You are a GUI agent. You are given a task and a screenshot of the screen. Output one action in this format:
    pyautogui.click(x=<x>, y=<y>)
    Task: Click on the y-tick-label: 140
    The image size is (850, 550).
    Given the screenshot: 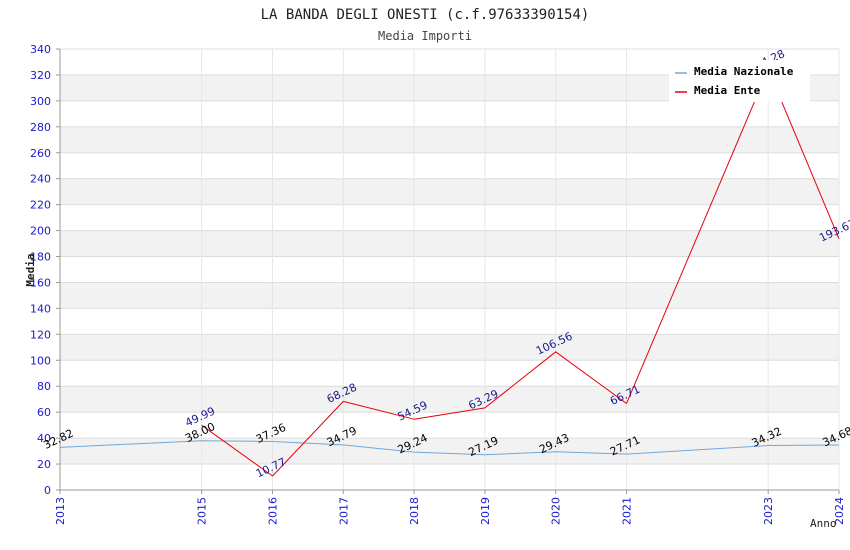 What is the action you would take?
    pyautogui.click(x=40, y=308)
    